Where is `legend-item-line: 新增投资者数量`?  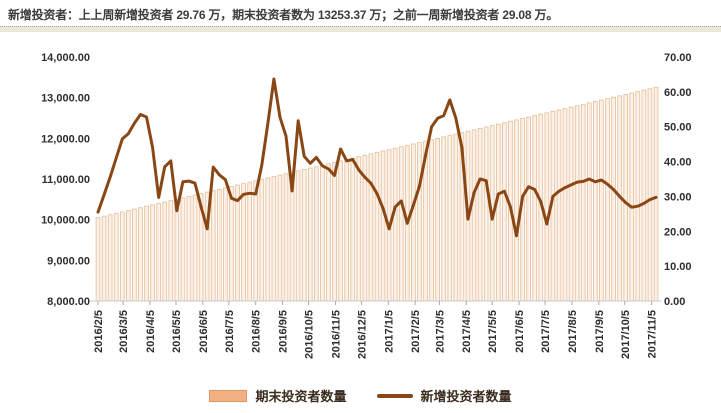 legend-item-line: 新增投资者数量 is located at coordinates (444, 395).